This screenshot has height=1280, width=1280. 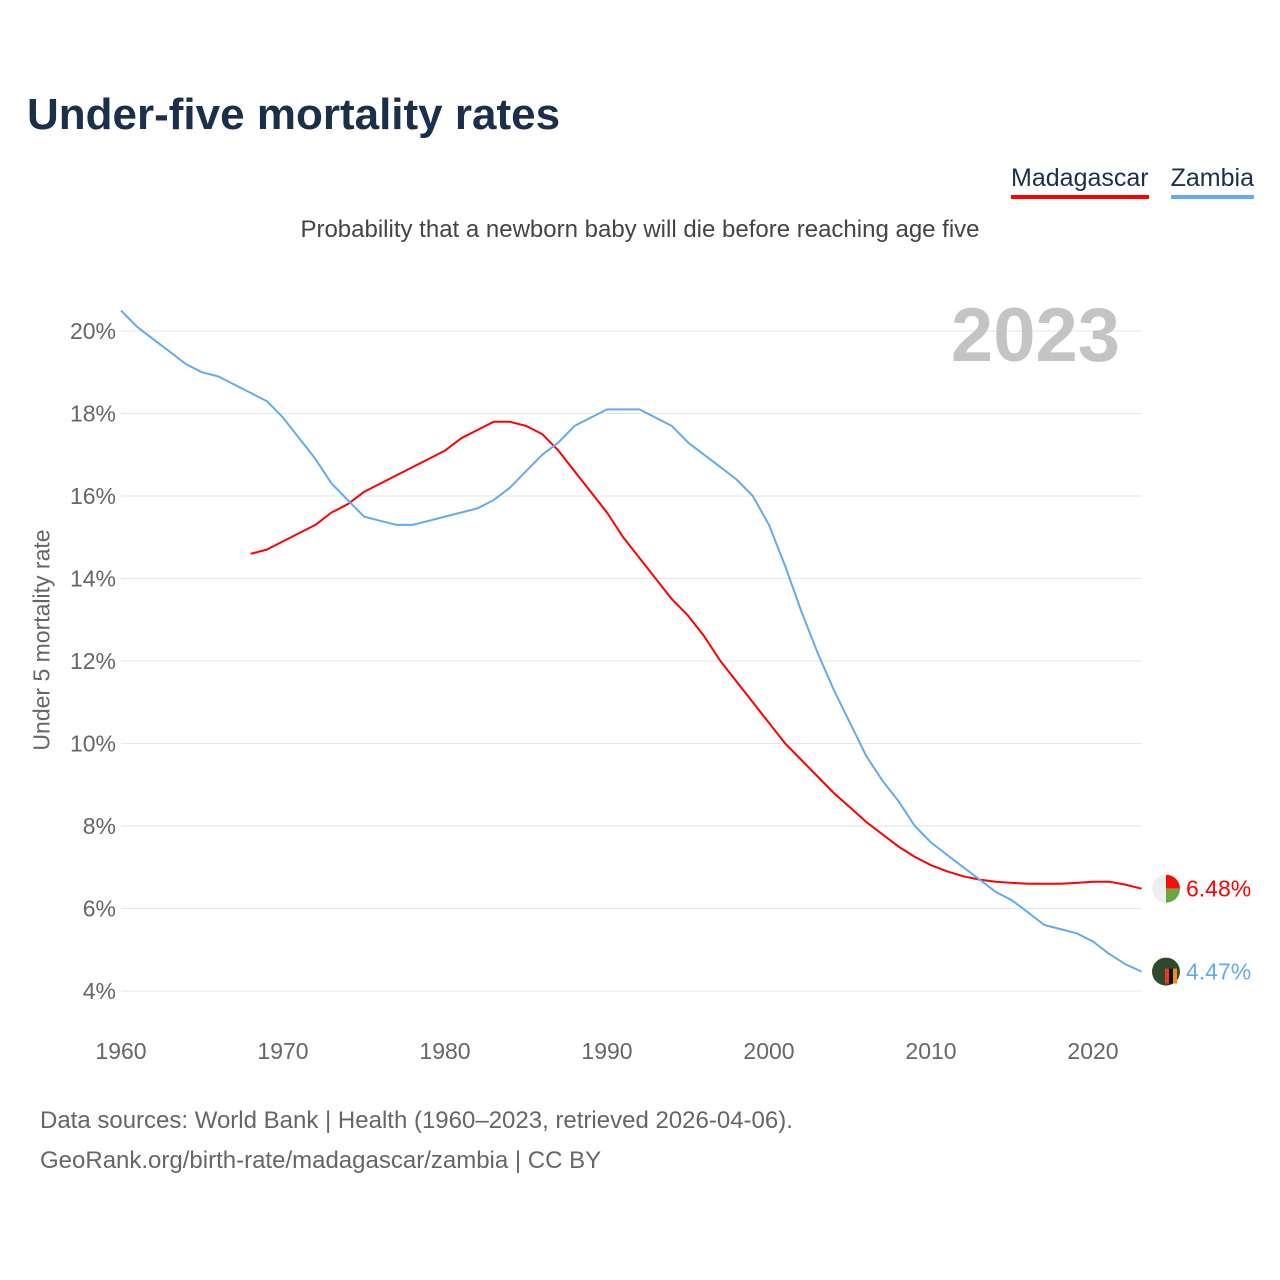 What do you see at coordinates (99, 909) in the screenshot?
I see `y-tick-label: 6%` at bounding box center [99, 909].